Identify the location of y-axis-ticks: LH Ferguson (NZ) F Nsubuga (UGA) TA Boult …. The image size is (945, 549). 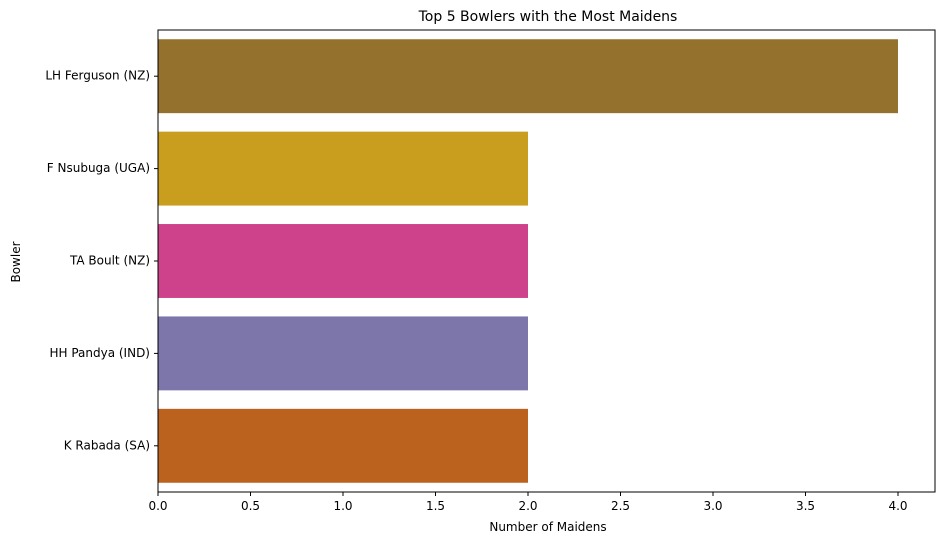
(101, 260).